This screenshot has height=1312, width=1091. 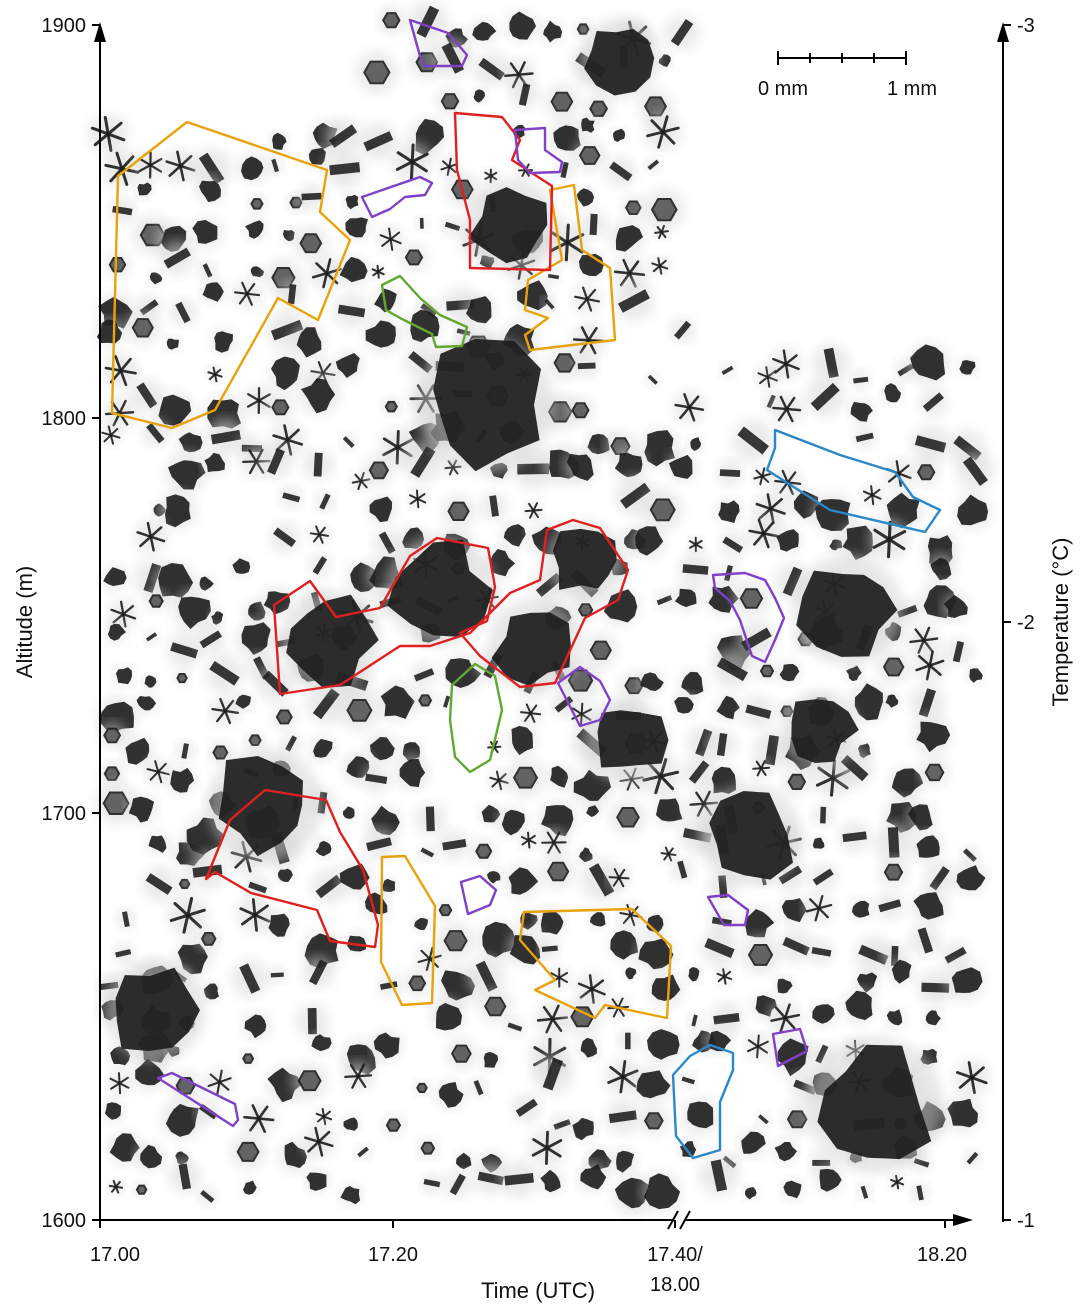 I want to click on left-axis: 1900 1800 1700 1600 Altitude (m), so click(x=59, y=623).